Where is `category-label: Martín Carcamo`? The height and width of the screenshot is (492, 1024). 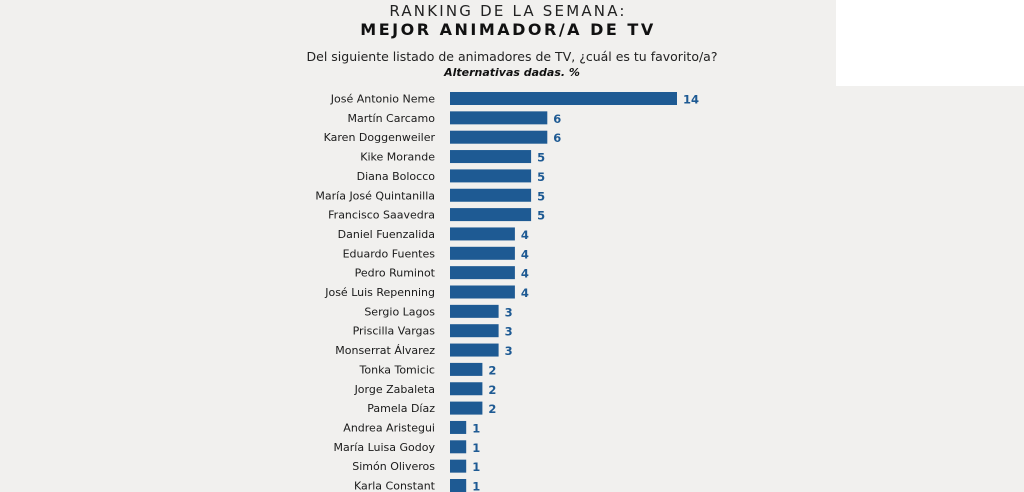 category-label: Martín Carcamo is located at coordinates (391, 118).